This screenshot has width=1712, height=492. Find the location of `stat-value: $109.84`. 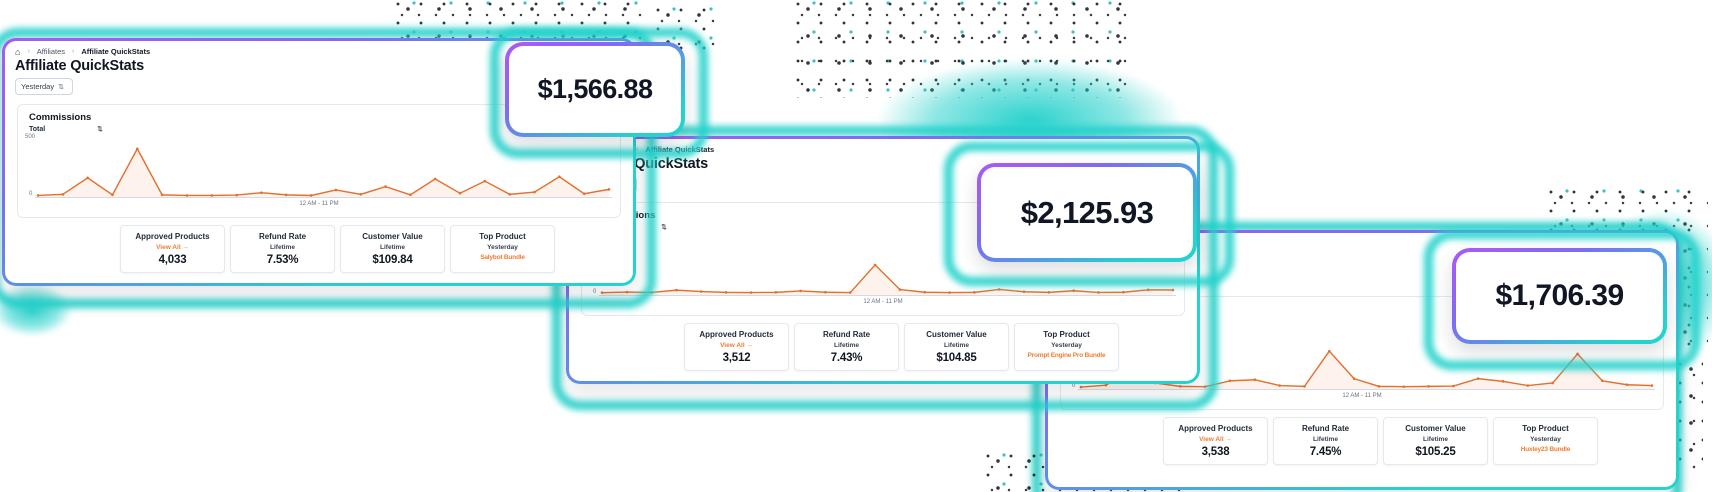

stat-value: $109.84 is located at coordinates (392, 260).